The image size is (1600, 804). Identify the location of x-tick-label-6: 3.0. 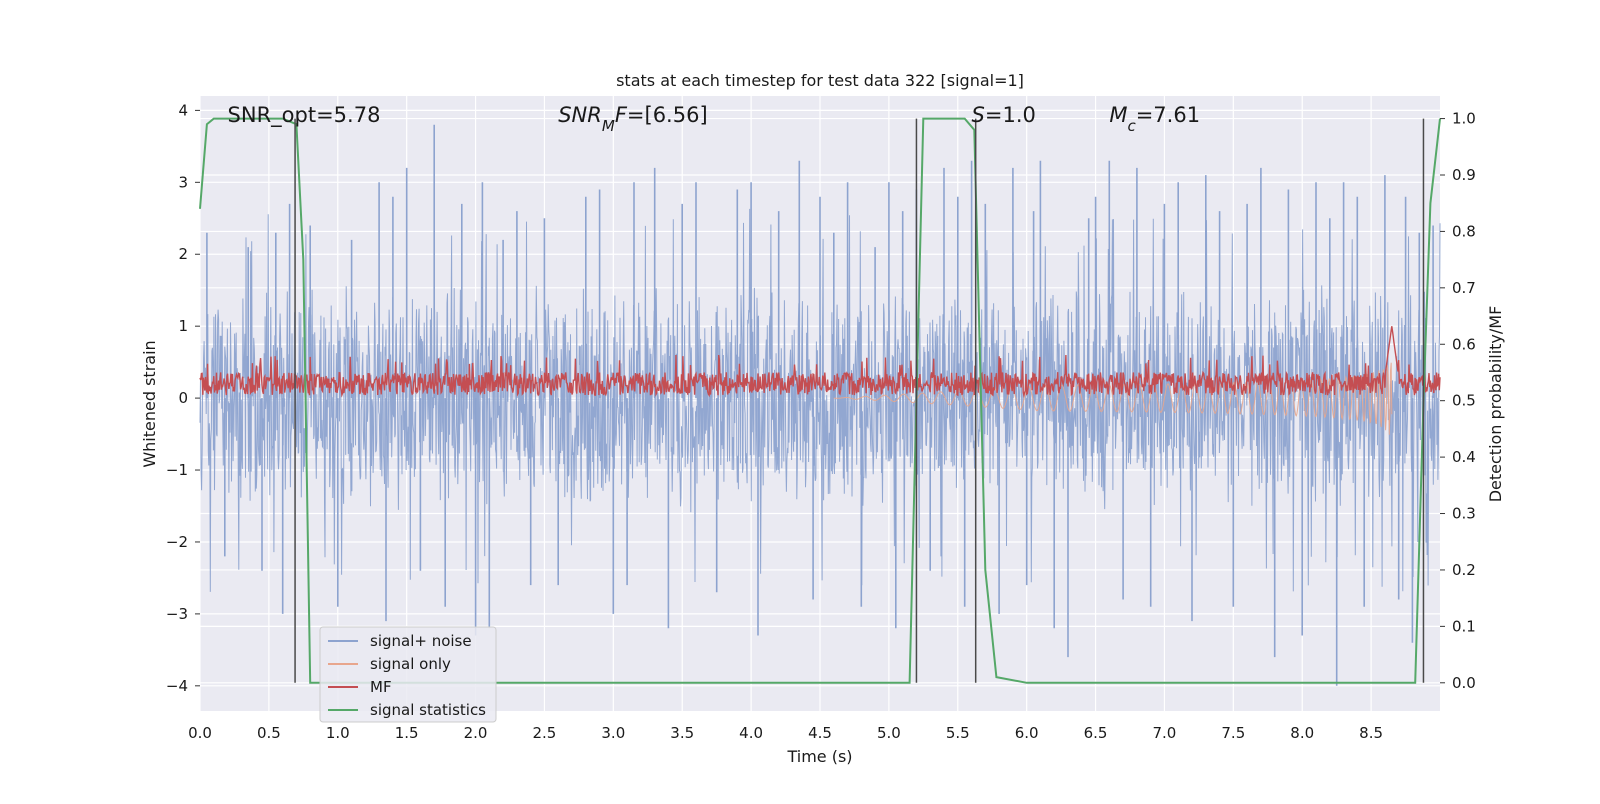
(613, 733).